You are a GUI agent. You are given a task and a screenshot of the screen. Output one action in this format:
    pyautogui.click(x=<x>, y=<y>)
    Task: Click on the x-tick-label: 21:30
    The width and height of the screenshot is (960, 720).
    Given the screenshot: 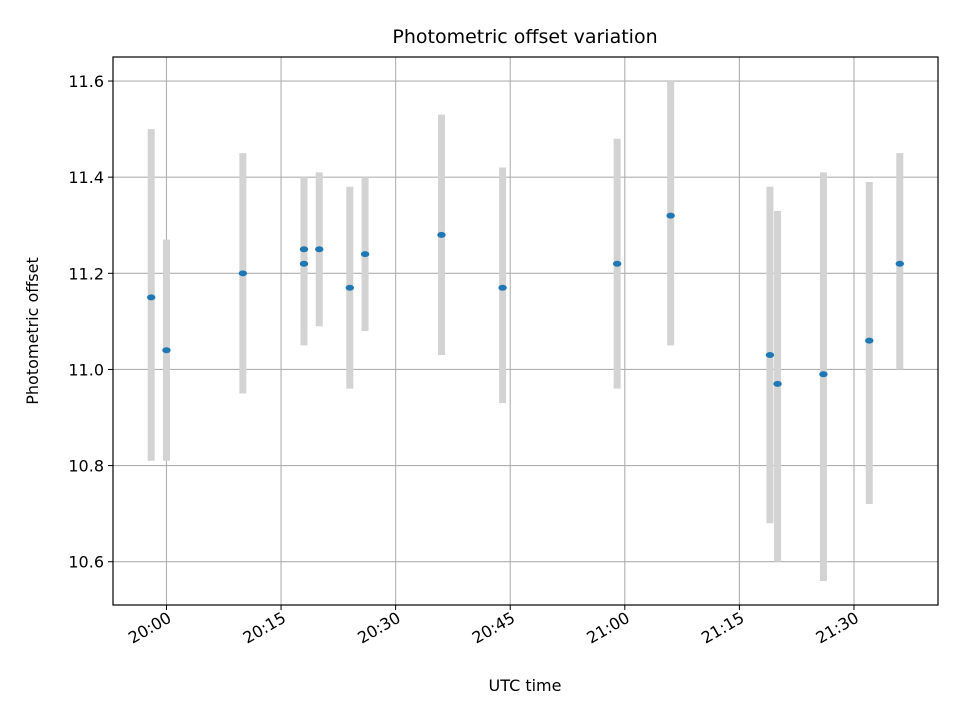 What is the action you would take?
    pyautogui.click(x=837, y=628)
    